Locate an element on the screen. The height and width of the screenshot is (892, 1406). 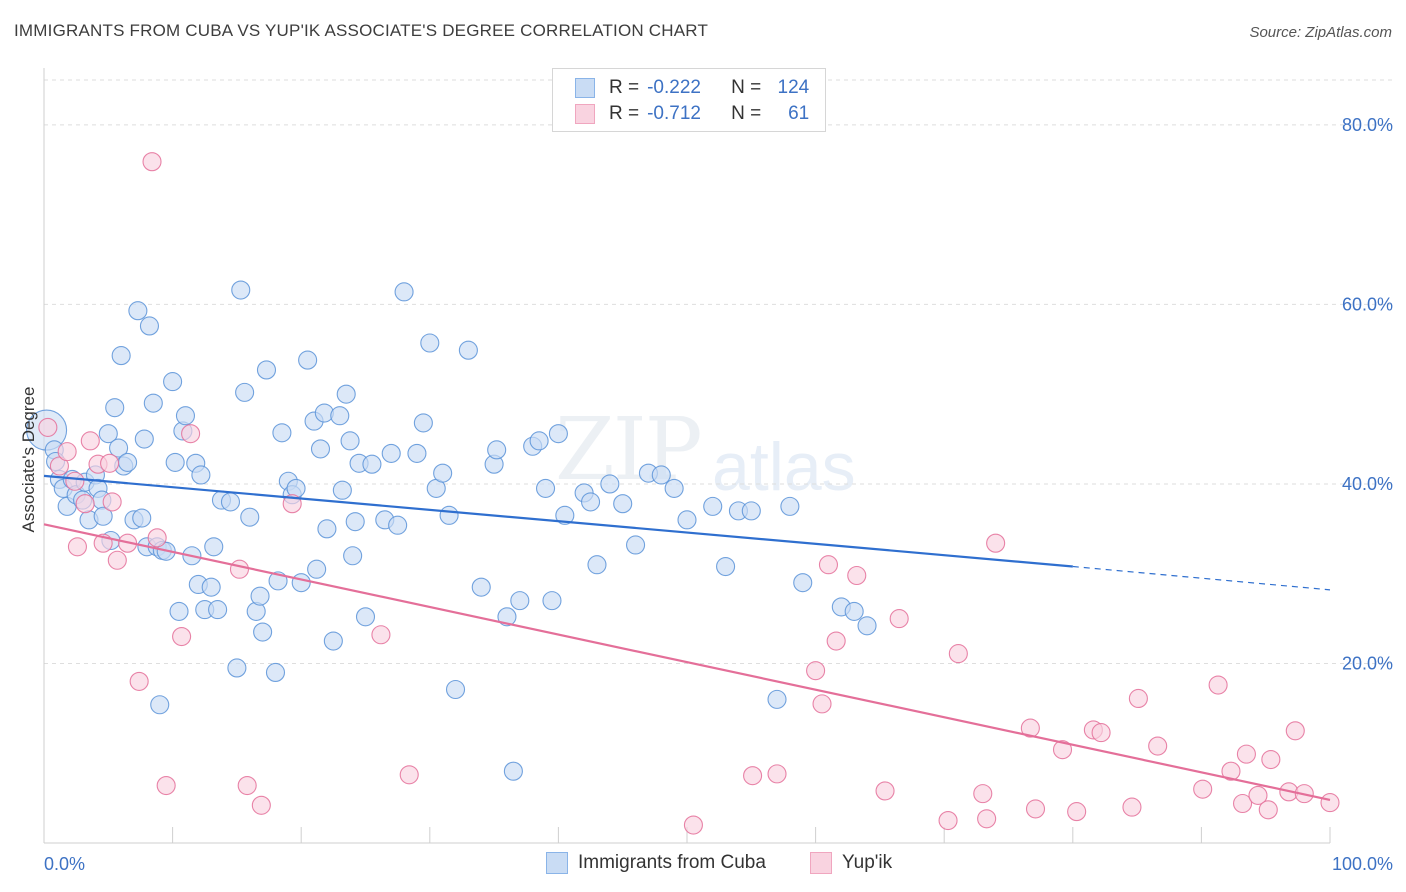
y-tick-label: 20.0% is located at coordinates (1367, 663).